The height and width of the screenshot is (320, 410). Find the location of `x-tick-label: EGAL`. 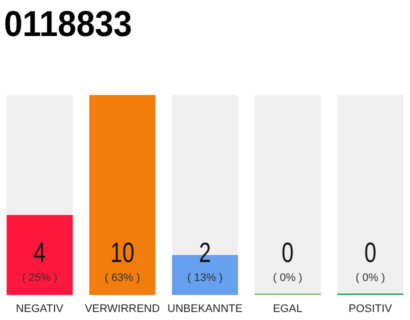

x-tick-label: EGAL is located at coordinates (287, 309).